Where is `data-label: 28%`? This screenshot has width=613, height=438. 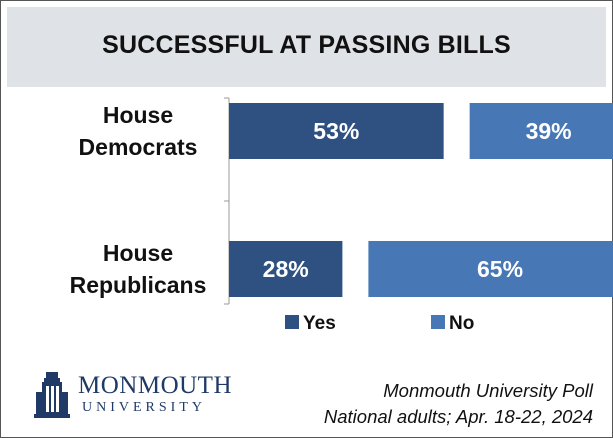 data-label: 28% is located at coordinates (286, 269).